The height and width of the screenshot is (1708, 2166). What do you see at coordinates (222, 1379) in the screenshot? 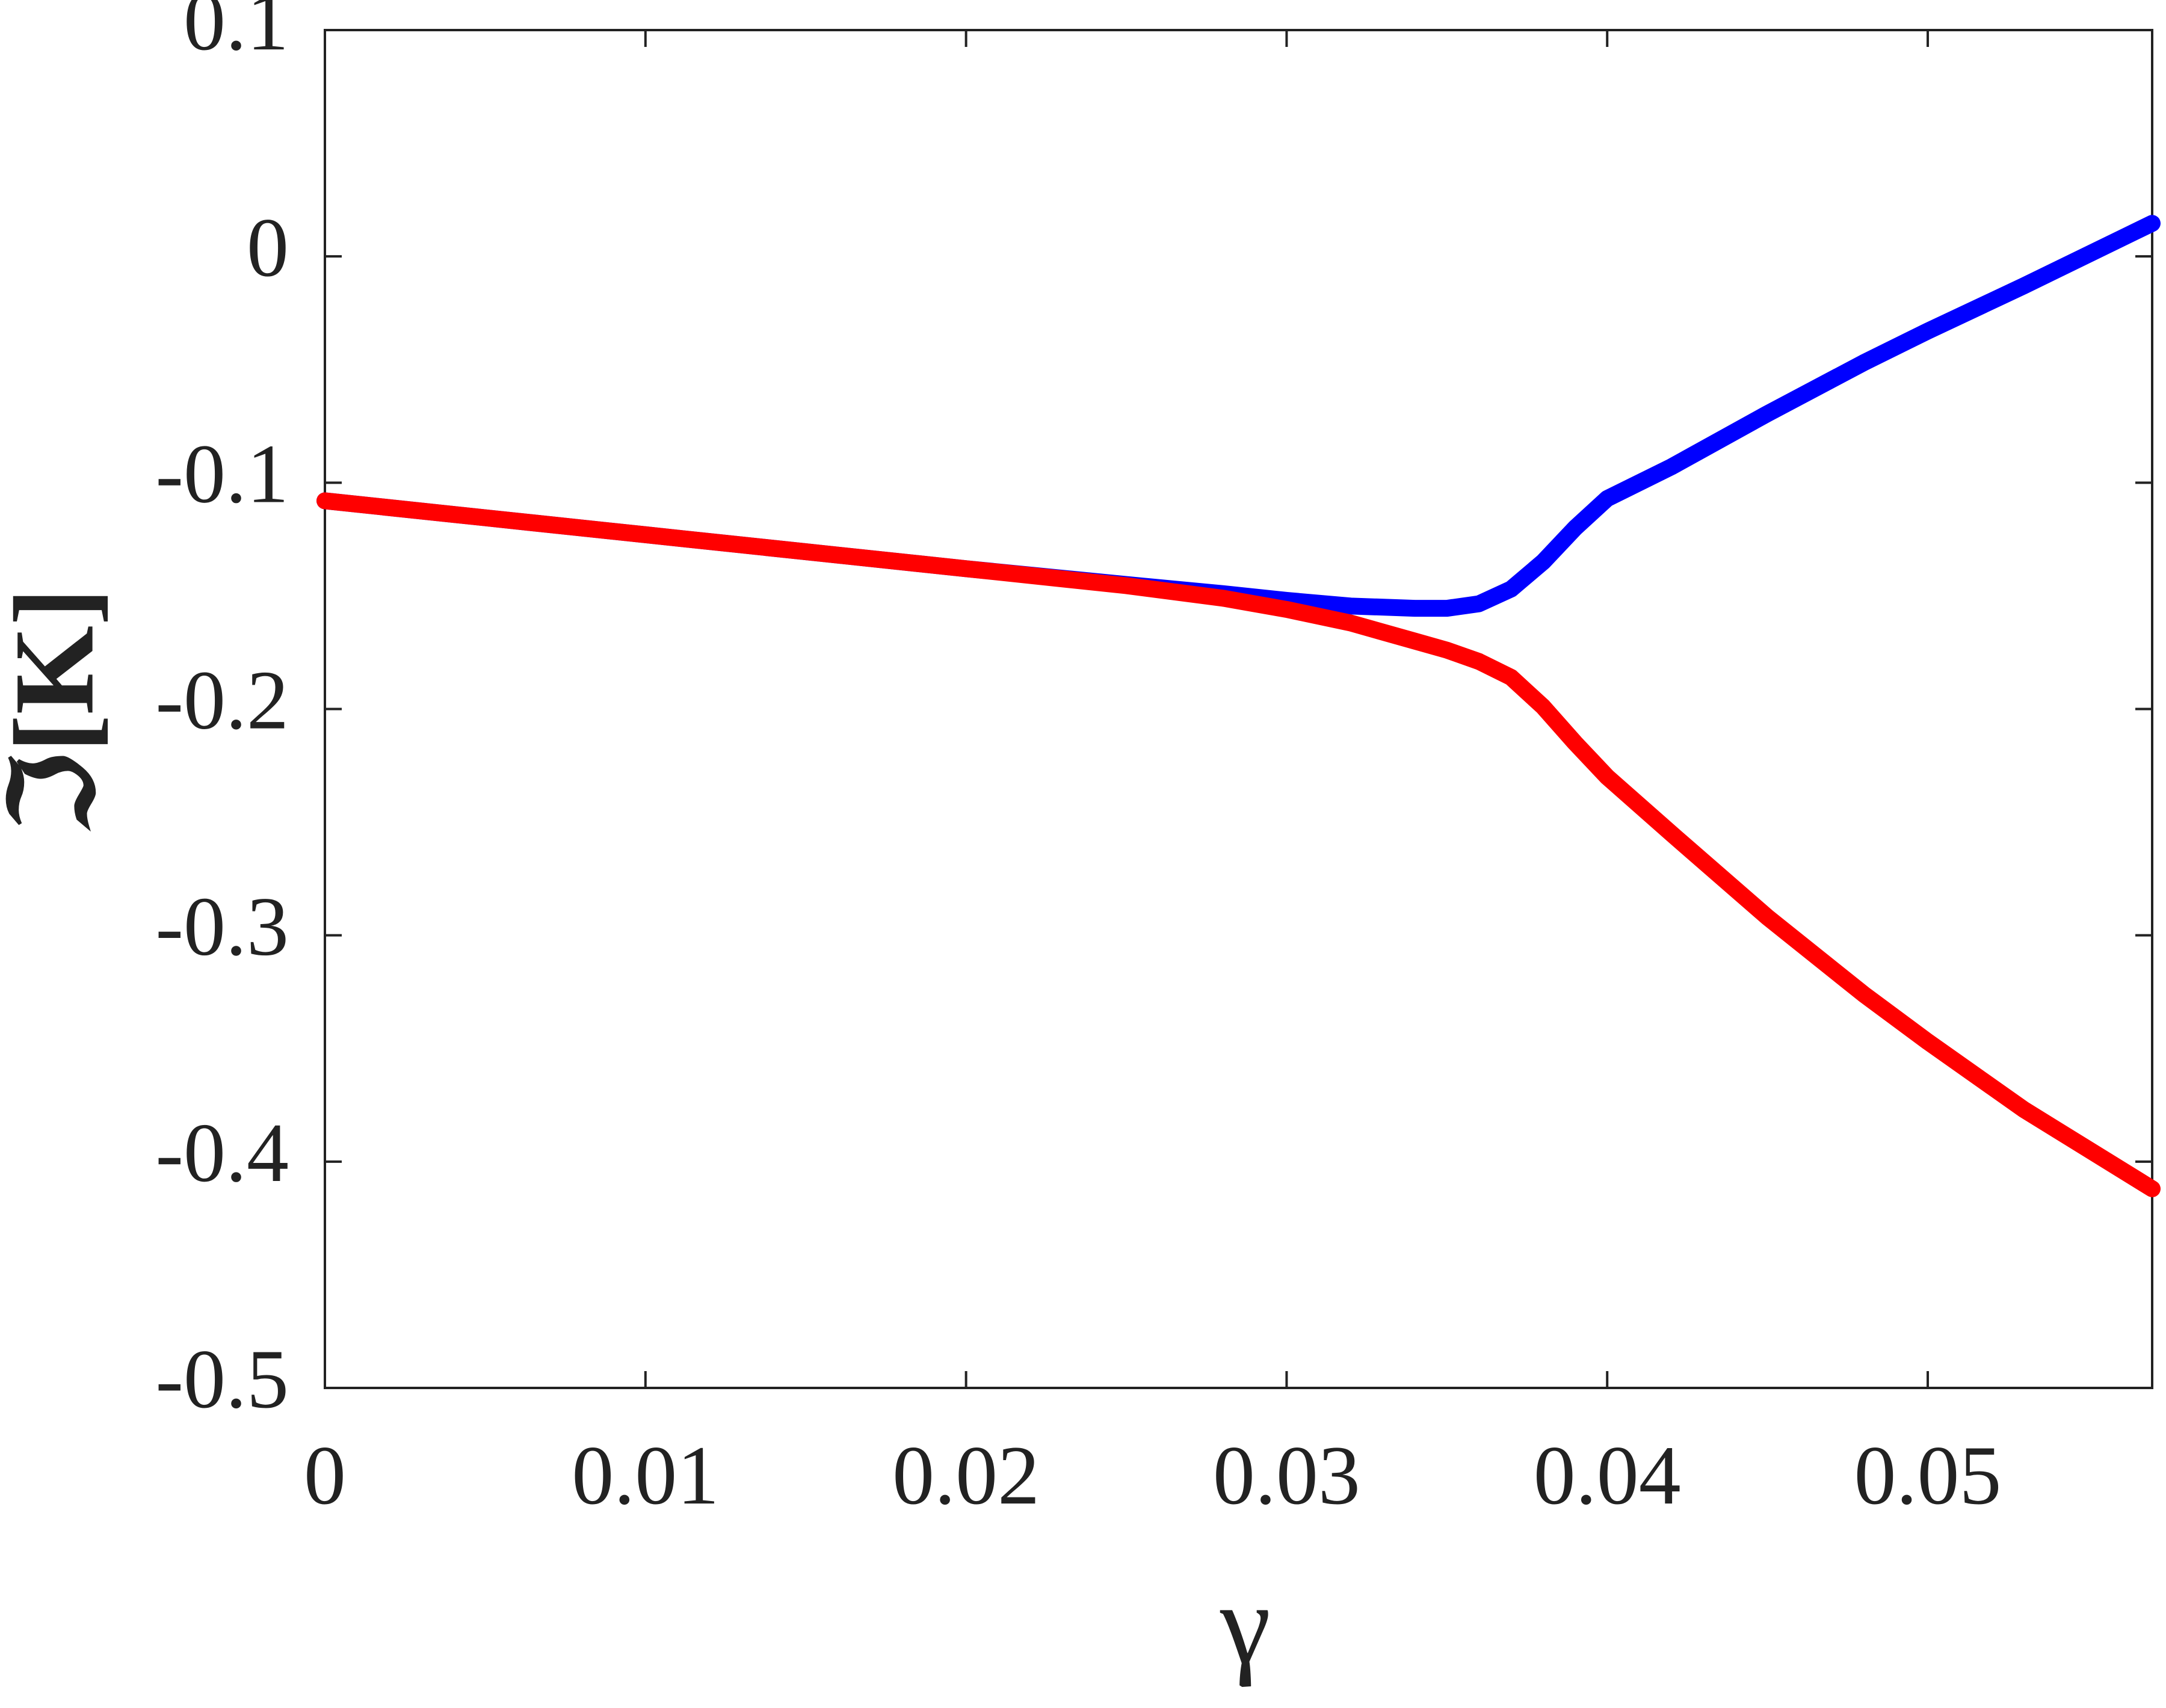
I see `y-tick-label: -0.5` at bounding box center [222, 1379].